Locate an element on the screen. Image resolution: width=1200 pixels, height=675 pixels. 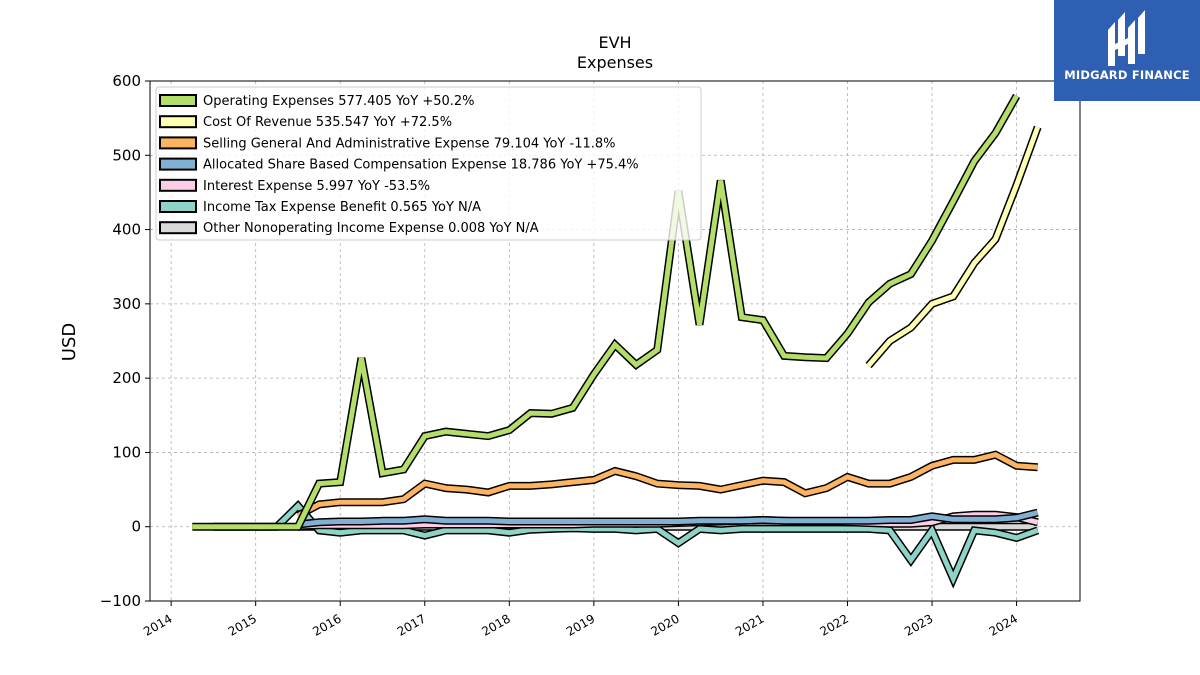
legend-item: Interest Expense 5.997 YoY -53.5% is located at coordinates (294, 186).